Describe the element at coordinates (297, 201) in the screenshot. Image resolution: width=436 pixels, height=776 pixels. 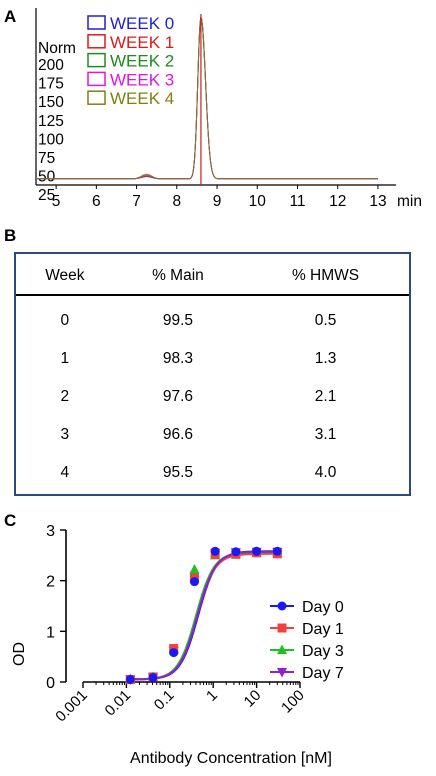
I see `x-tick-label: 11` at that location.